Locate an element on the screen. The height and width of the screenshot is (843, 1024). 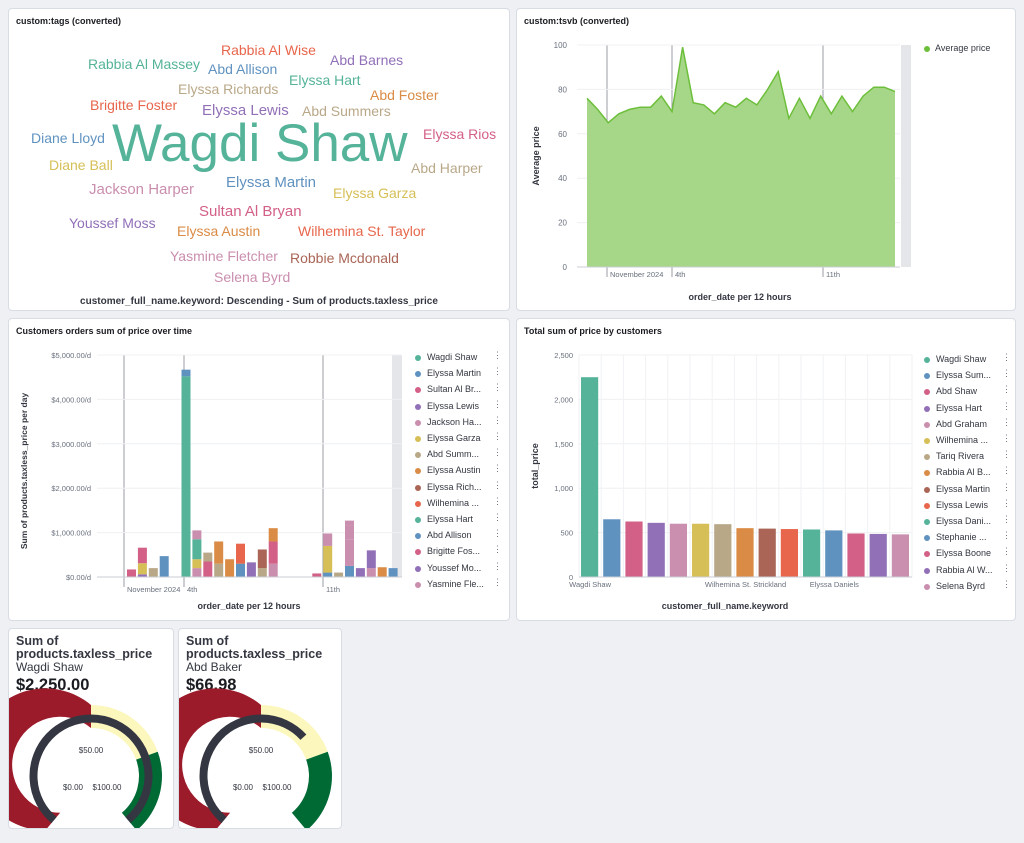
cloud-word: Abd Foster is located at coordinates (404, 95).